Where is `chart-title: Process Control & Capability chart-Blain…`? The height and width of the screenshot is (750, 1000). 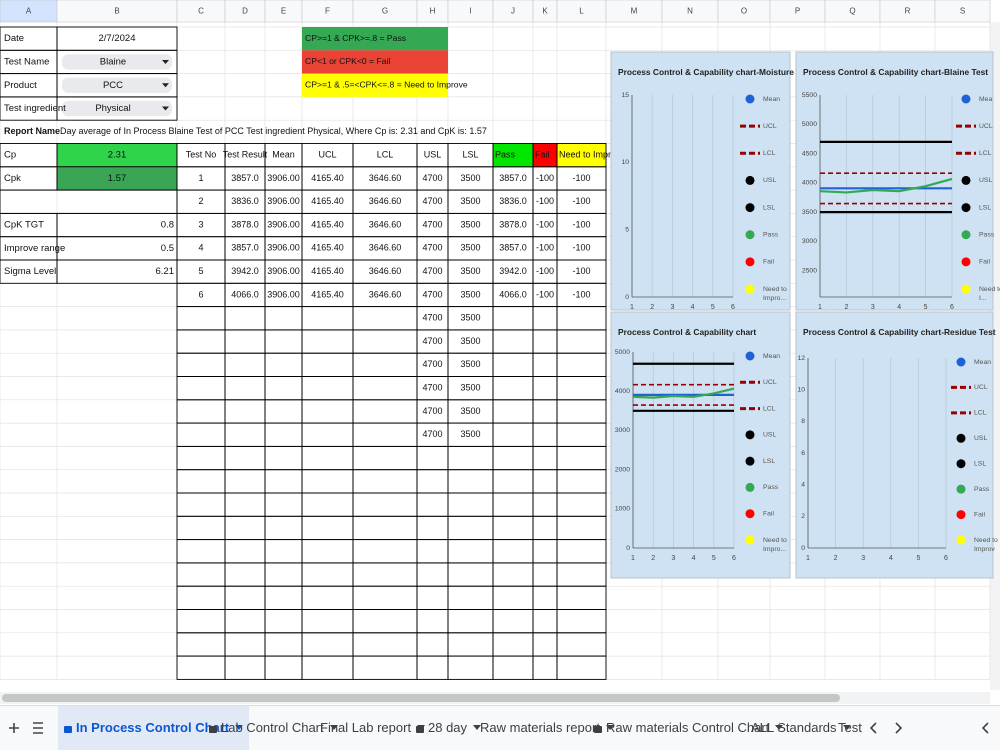 chart-title: Process Control & Capability chart-Blain… is located at coordinates (895, 72).